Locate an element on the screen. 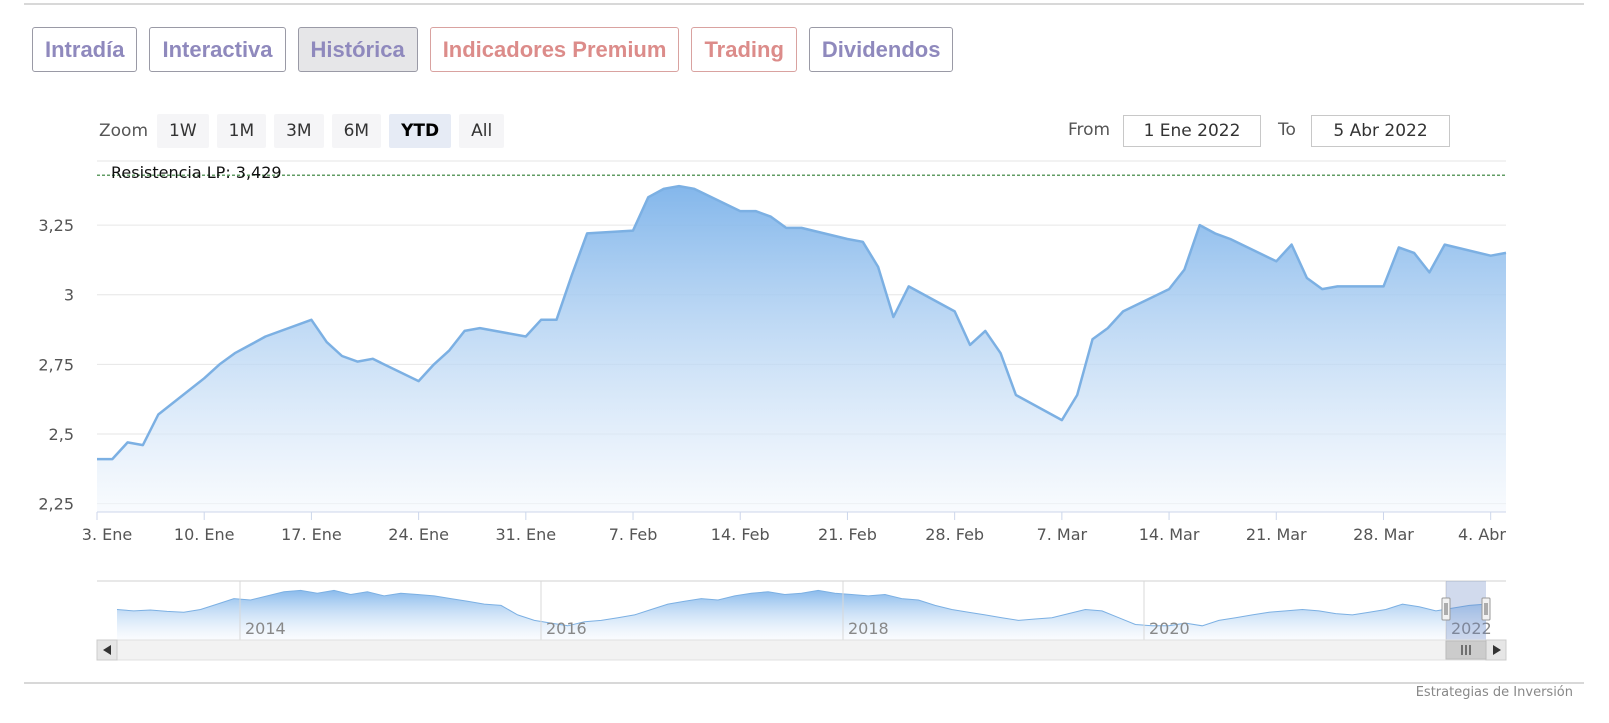 Image resolution: width=1609 pixels, height=723 pixels. tab-intradía: Intradía is located at coordinates (85, 49).